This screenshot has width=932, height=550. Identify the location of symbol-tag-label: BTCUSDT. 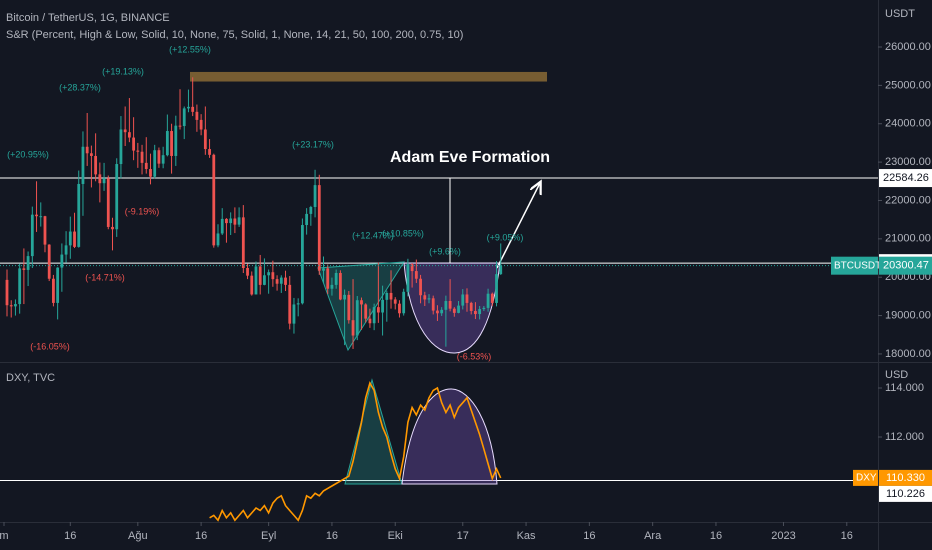
(857, 265).